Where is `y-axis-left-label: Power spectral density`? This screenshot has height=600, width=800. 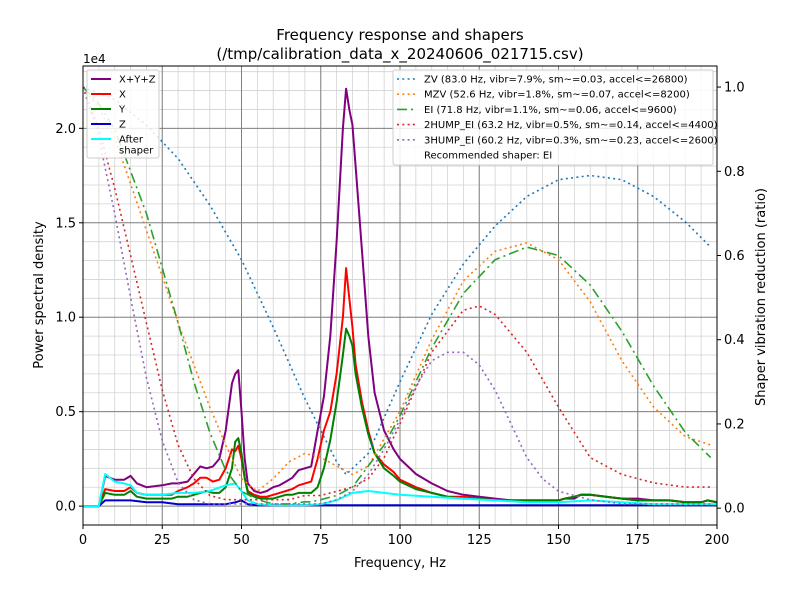
y-axis-left-label: Power spectral density is located at coordinates (39, 295).